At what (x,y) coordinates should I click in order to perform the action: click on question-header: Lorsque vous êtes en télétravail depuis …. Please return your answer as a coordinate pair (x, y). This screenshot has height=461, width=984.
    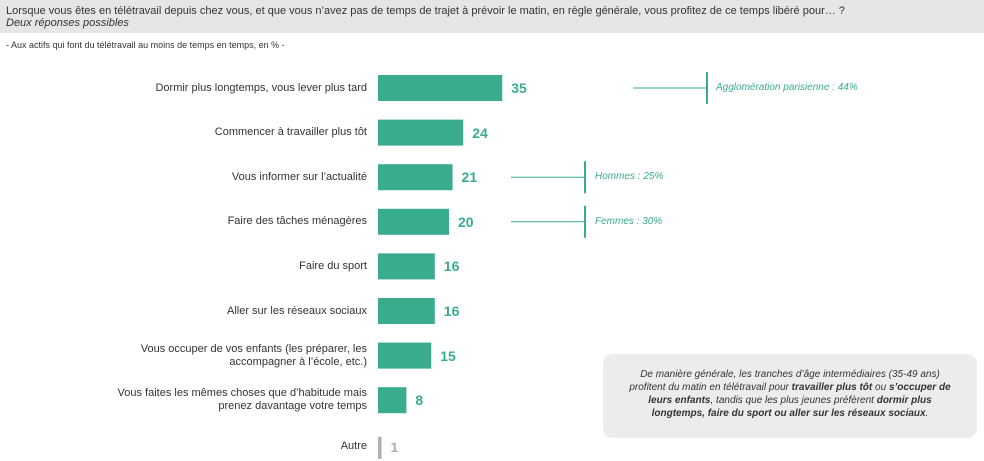
    Looking at the image, I should click on (492, 16).